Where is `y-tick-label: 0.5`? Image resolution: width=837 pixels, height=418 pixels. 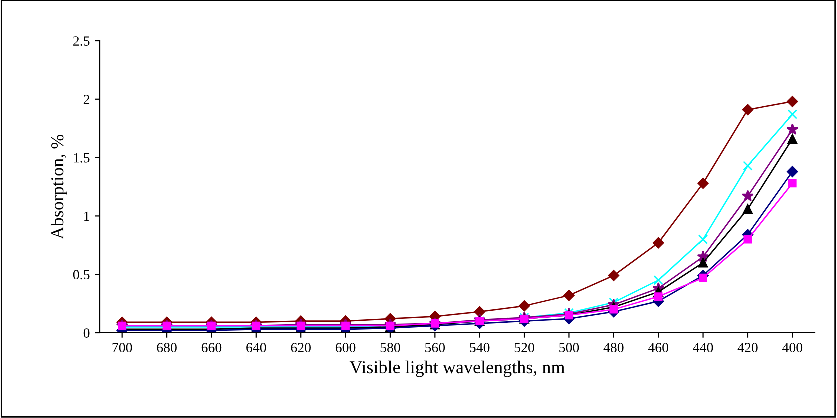
y-tick-label: 0.5 is located at coordinates (81, 275).